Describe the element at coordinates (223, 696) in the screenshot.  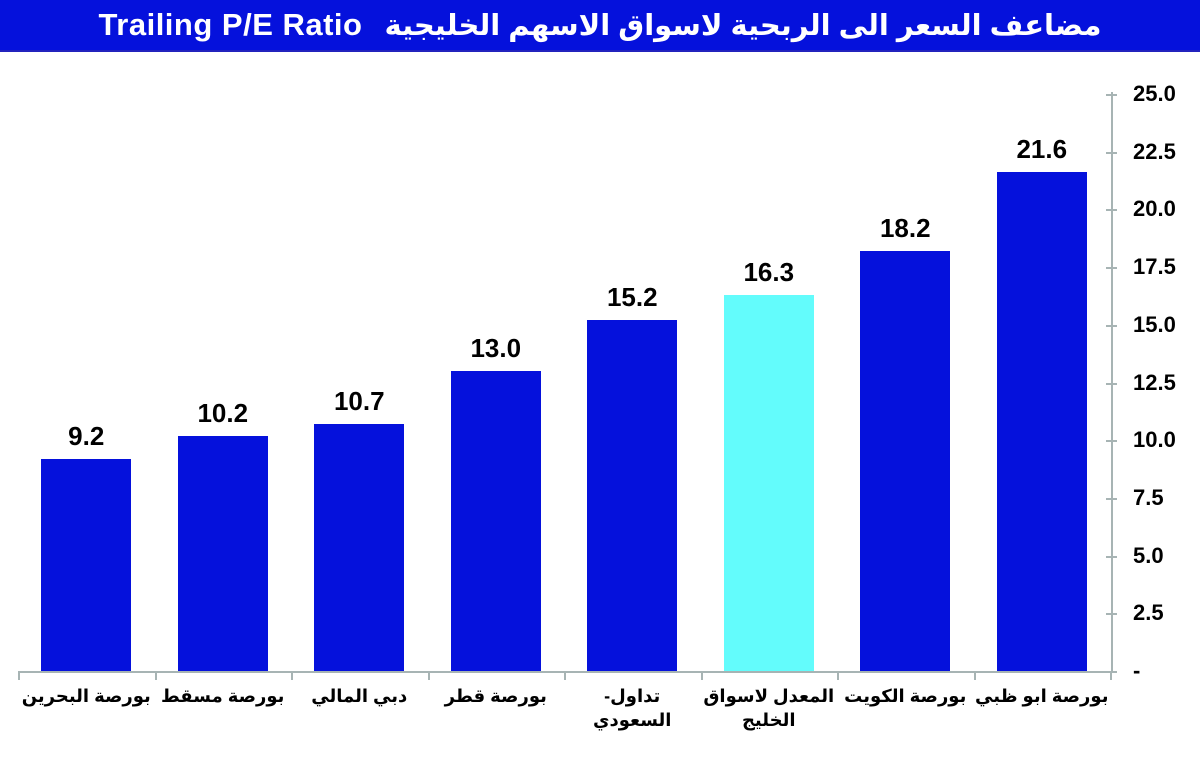
I see `category-label: بورصة مسقط` at that location.